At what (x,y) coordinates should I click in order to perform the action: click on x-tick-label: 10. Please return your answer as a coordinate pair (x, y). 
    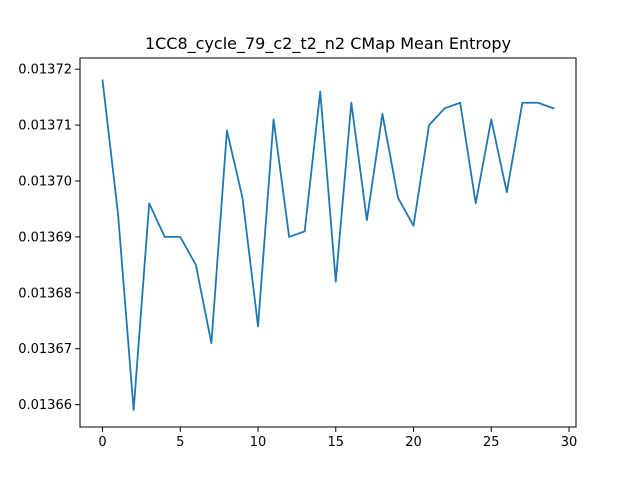
    Looking at the image, I should click on (258, 442).